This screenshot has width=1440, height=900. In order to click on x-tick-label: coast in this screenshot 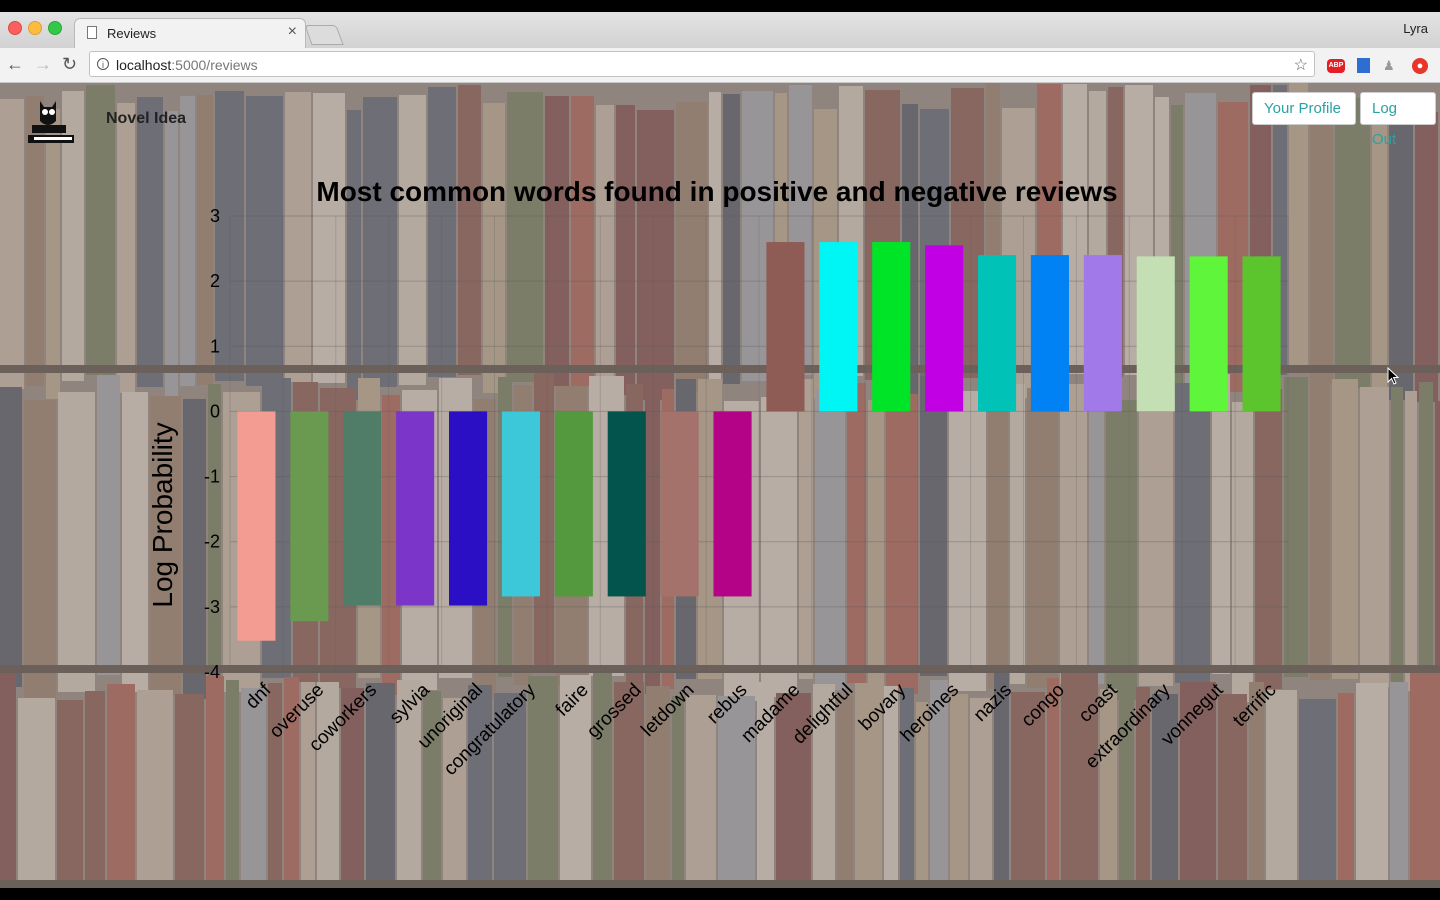, I will do `click(1098, 702)`.